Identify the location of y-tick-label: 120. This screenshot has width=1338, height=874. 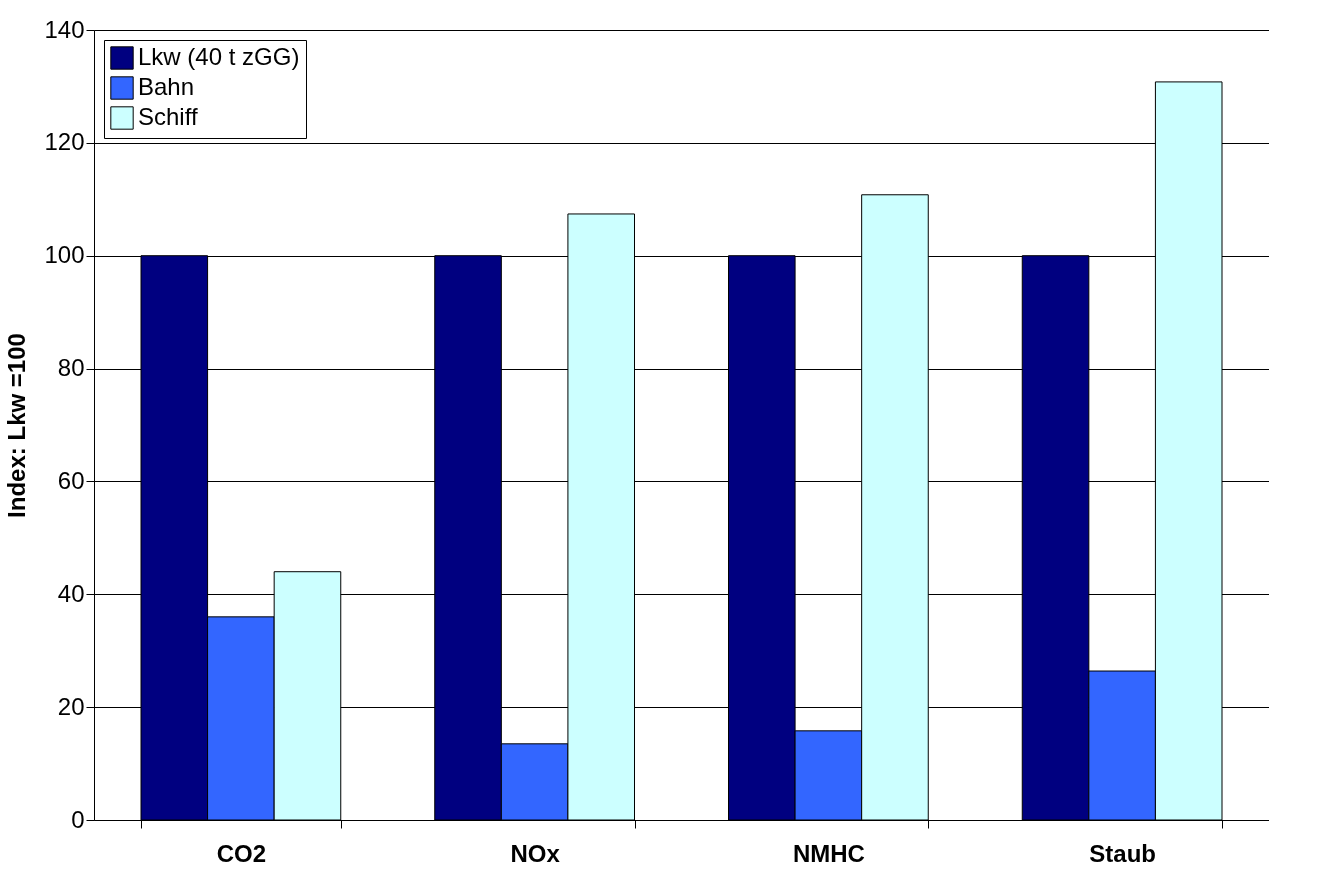
(64, 142).